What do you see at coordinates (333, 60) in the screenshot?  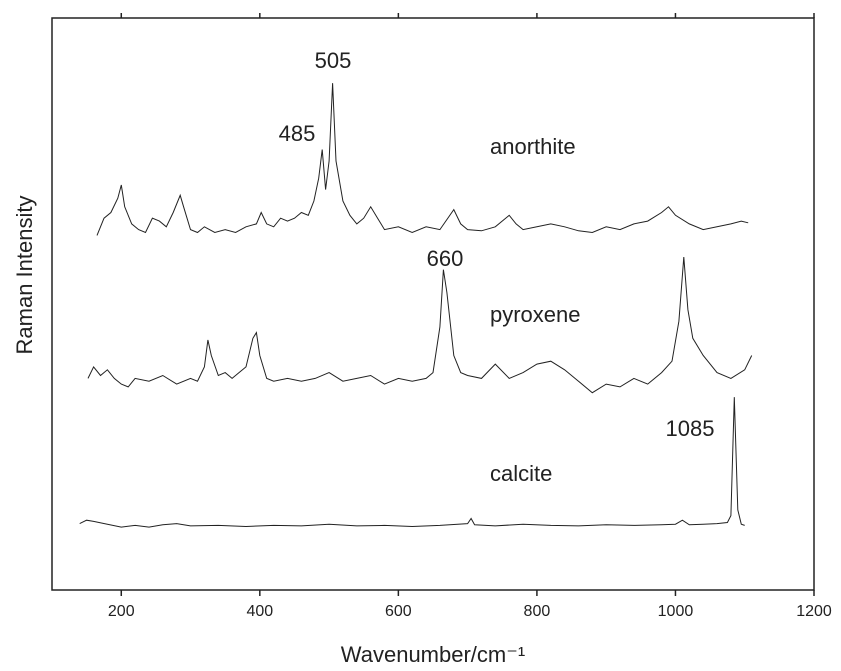 I see `peak-label: 505` at bounding box center [333, 60].